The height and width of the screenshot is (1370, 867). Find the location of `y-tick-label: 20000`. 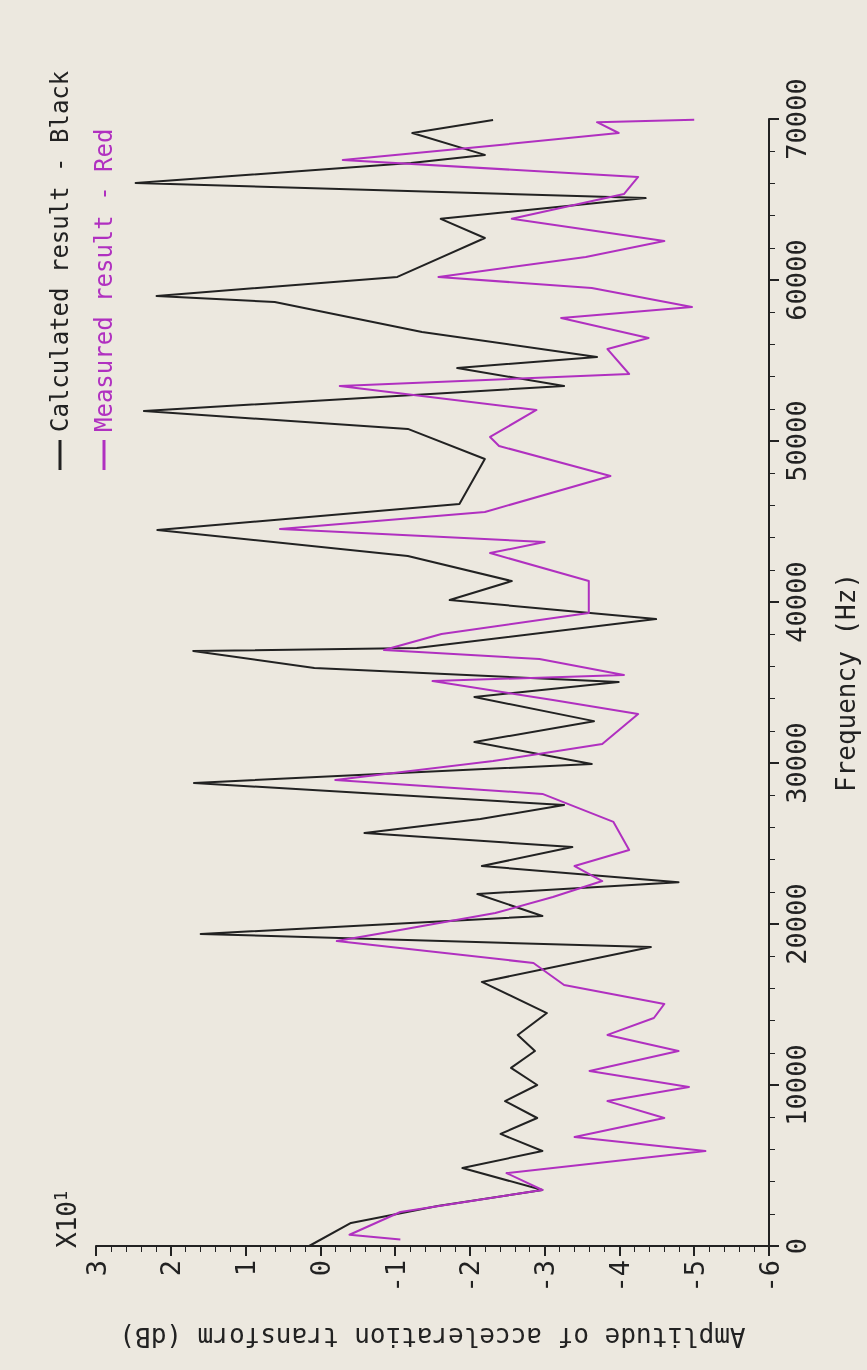

y-tick-label: 20000 is located at coordinates (796, 924).